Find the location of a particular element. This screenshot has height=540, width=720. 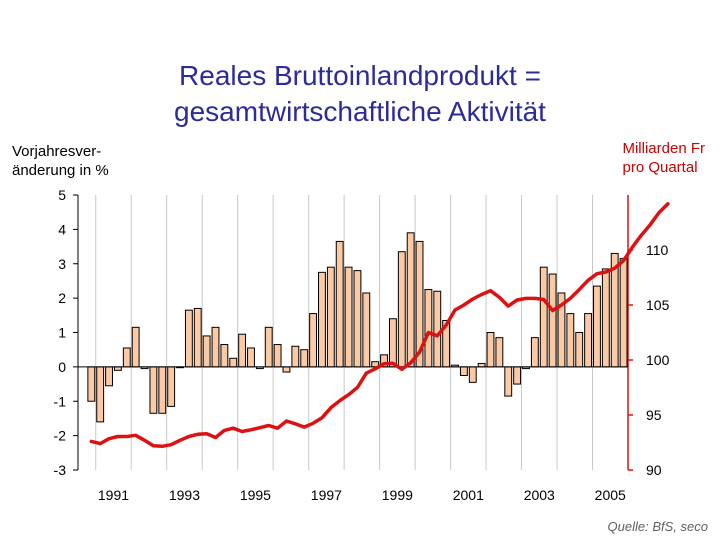

x-tick-label: 1991 is located at coordinates (113, 495).